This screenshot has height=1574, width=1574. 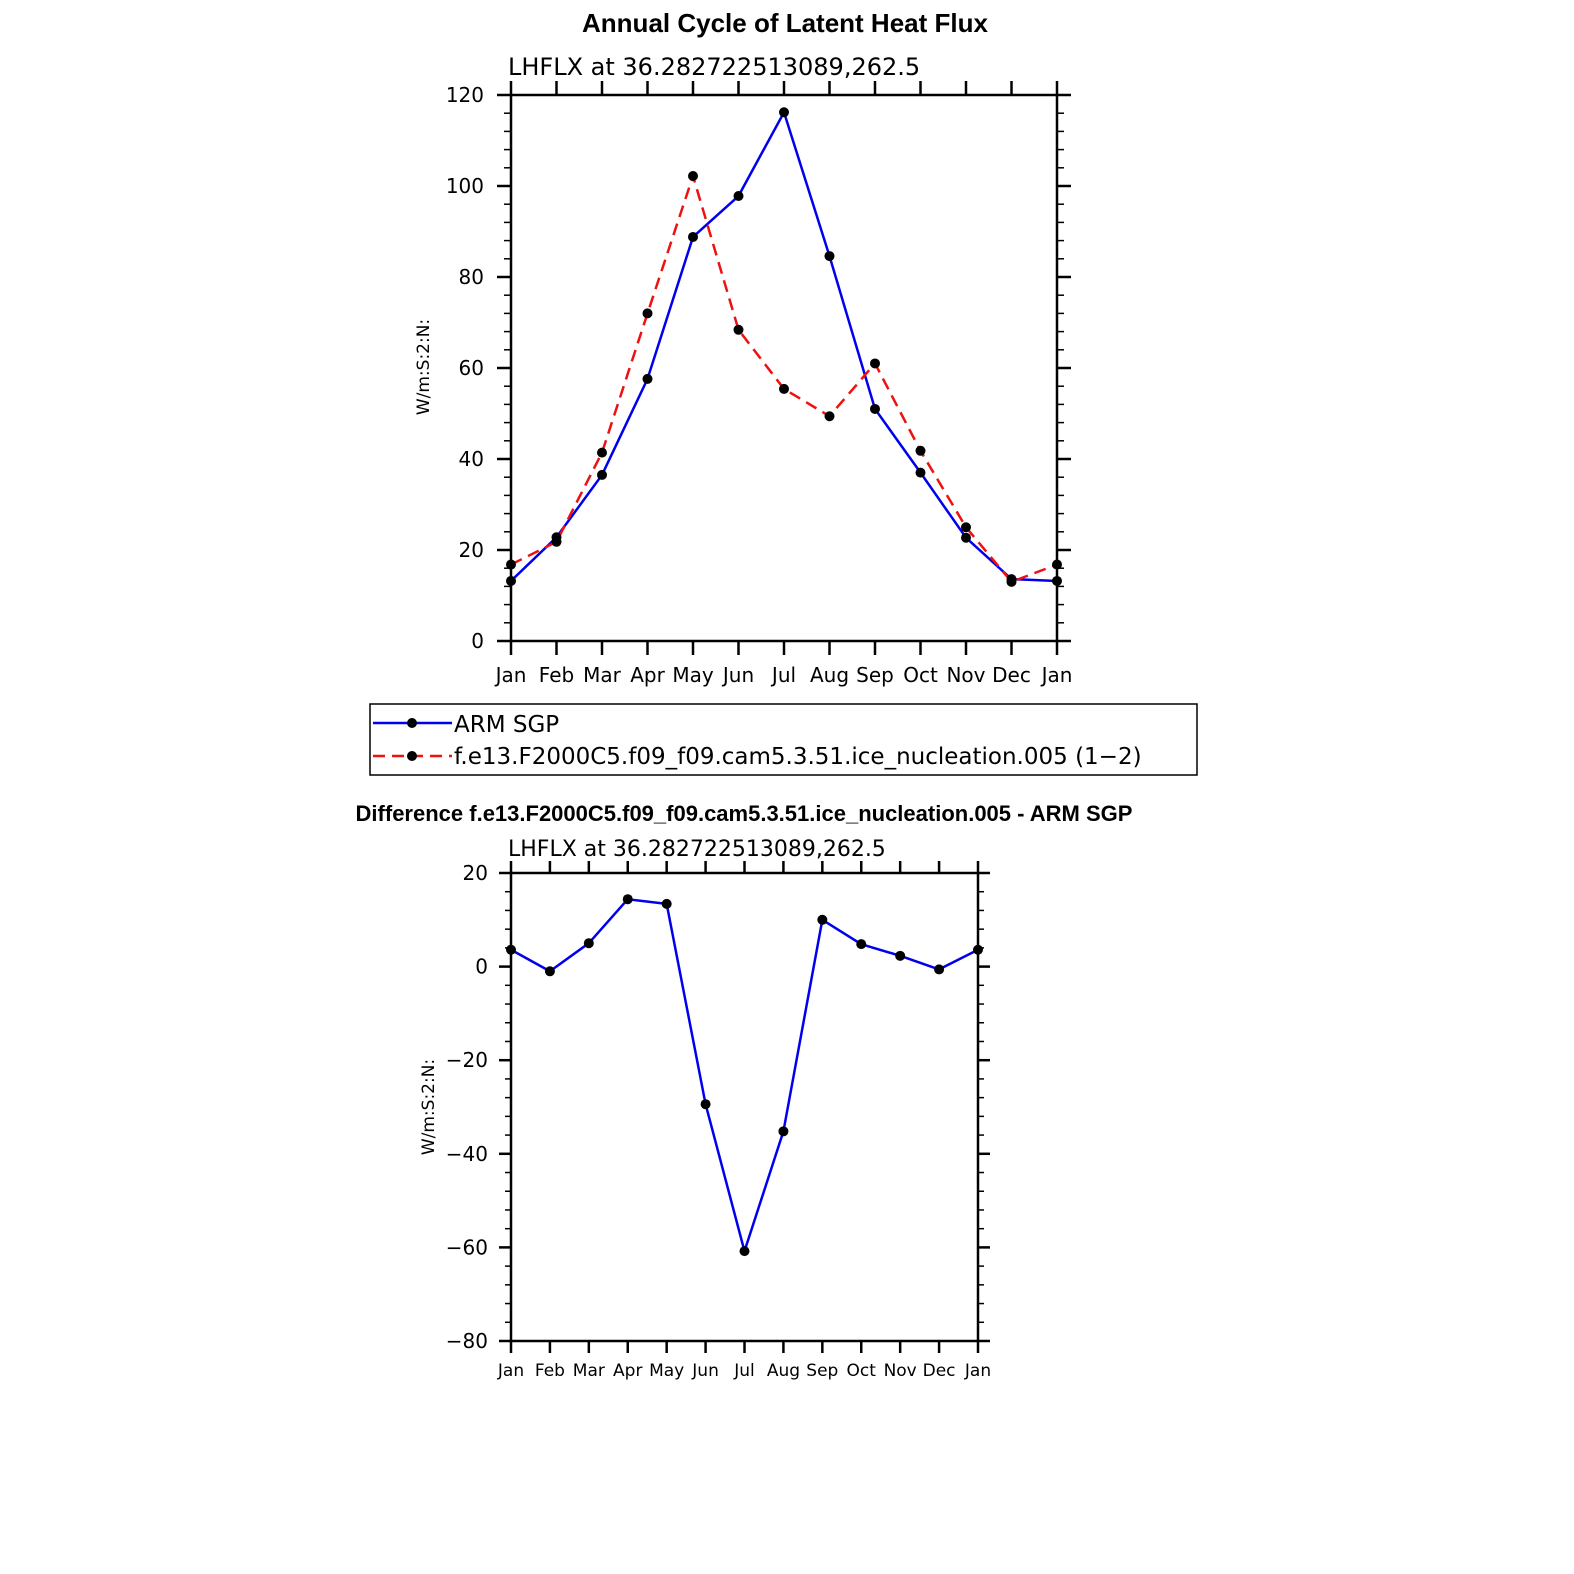 What do you see at coordinates (412, 756) in the screenshot?
I see `legend-marker-model` at bounding box center [412, 756].